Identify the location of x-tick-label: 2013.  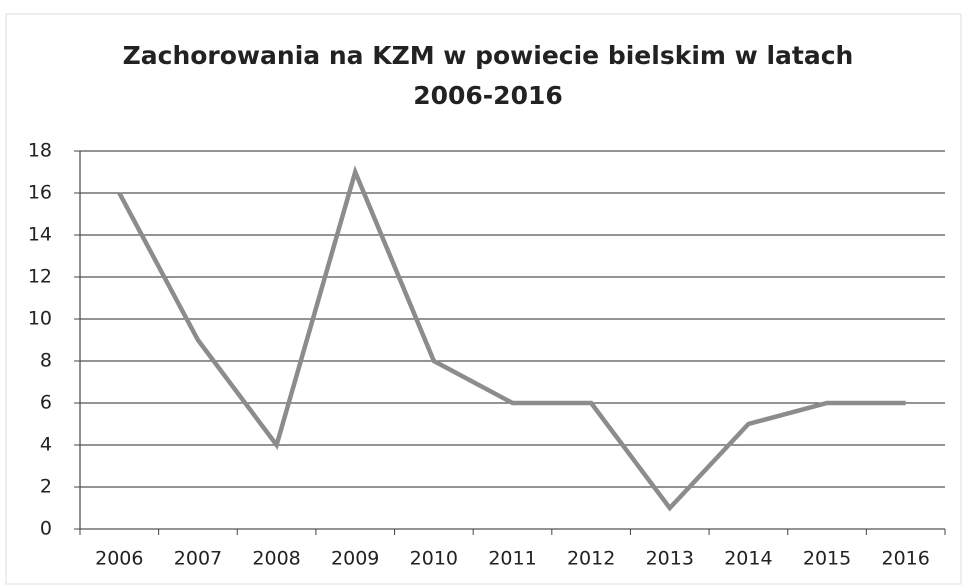
(670, 559).